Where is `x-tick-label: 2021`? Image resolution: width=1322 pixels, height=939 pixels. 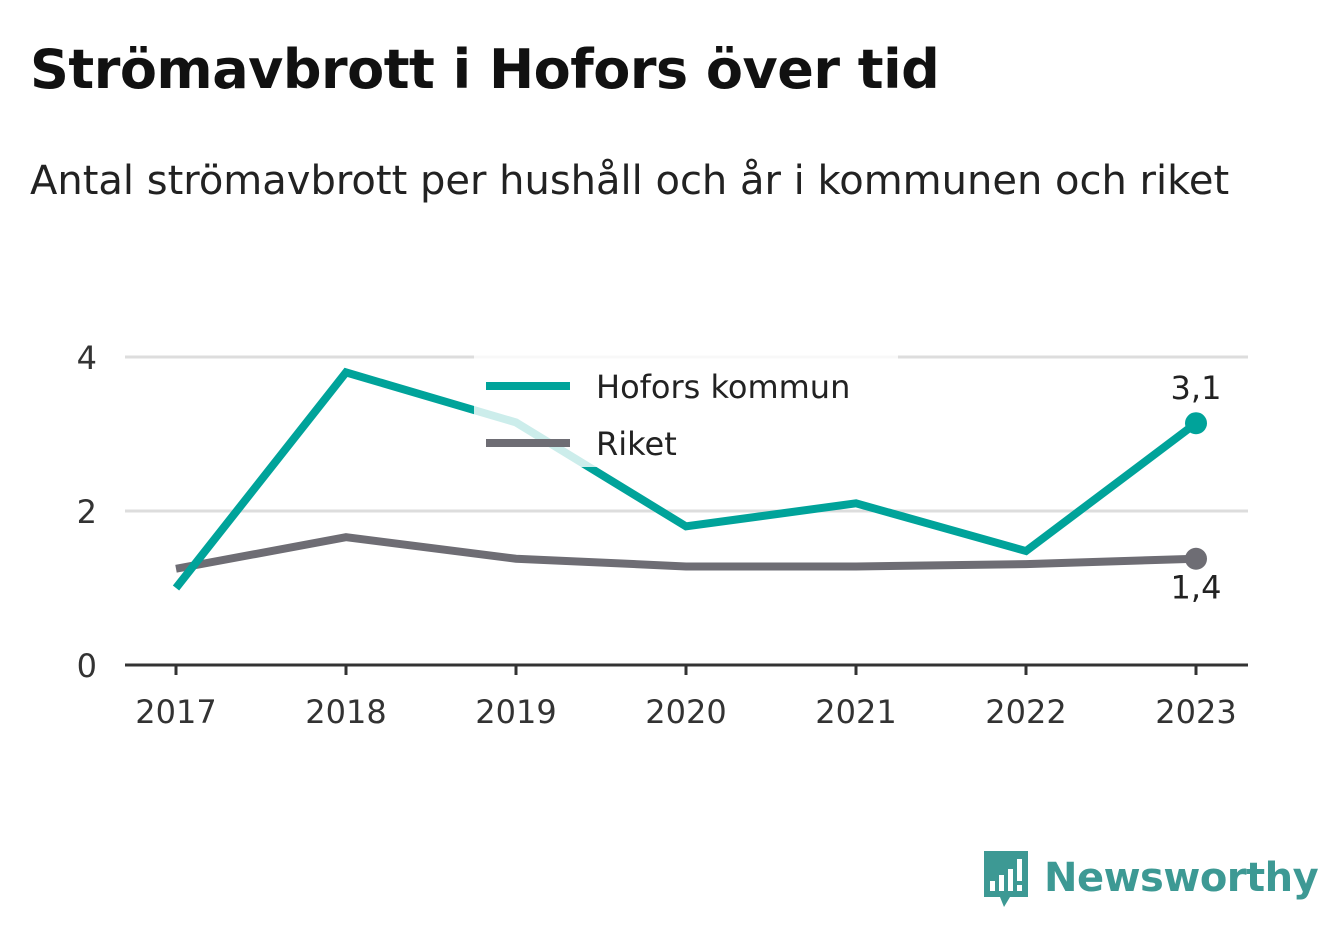
x-tick-label: 2021 is located at coordinates (855, 712).